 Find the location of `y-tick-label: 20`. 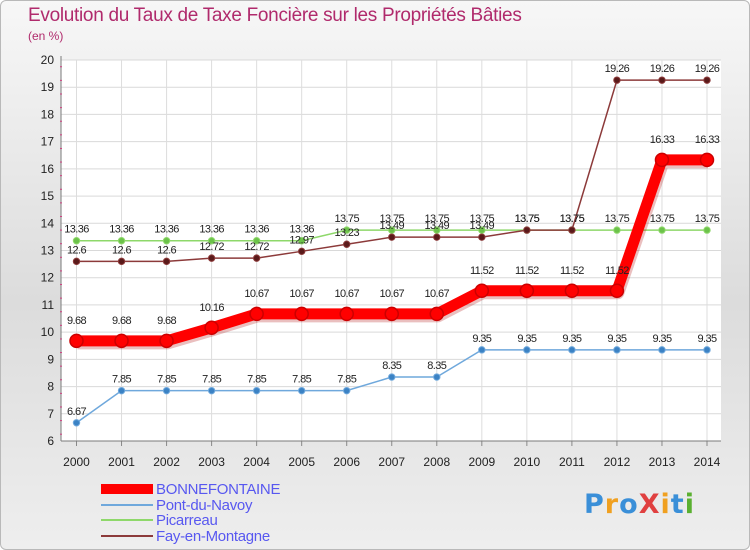

y-tick-label: 20 is located at coordinates (48, 60).